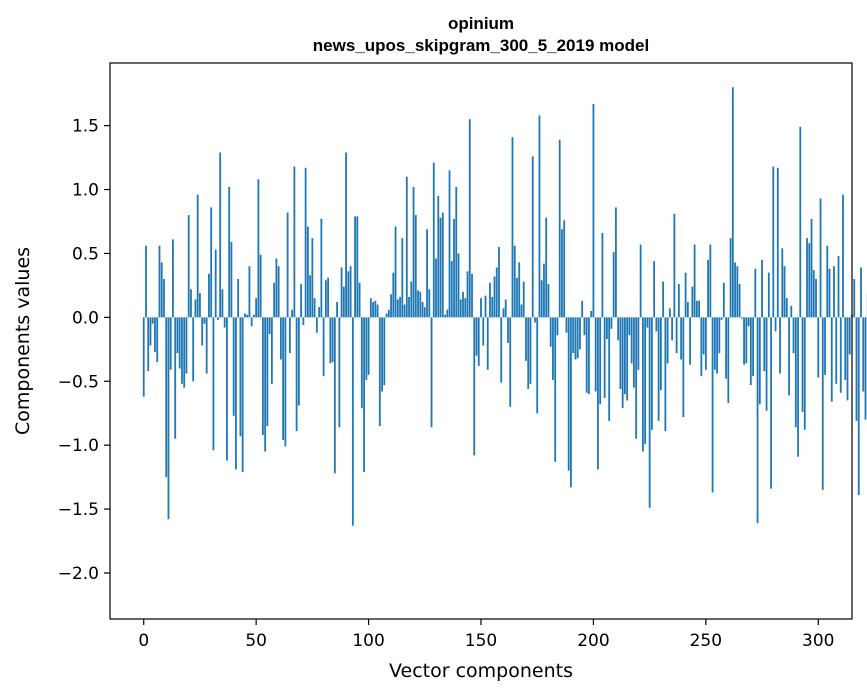 Image resolution: width=867 pixels, height=696 pixels. Describe the element at coordinates (84, 350) in the screenshot. I see `y-axis-ticks: −2.0 −1.5 −1.0 −0.5 0.0 0.5 1.0 1.5` at that location.